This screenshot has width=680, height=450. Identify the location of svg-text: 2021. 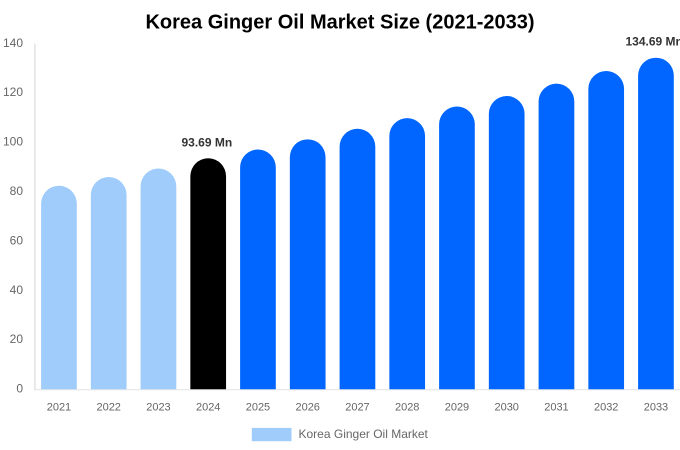
(59, 407).